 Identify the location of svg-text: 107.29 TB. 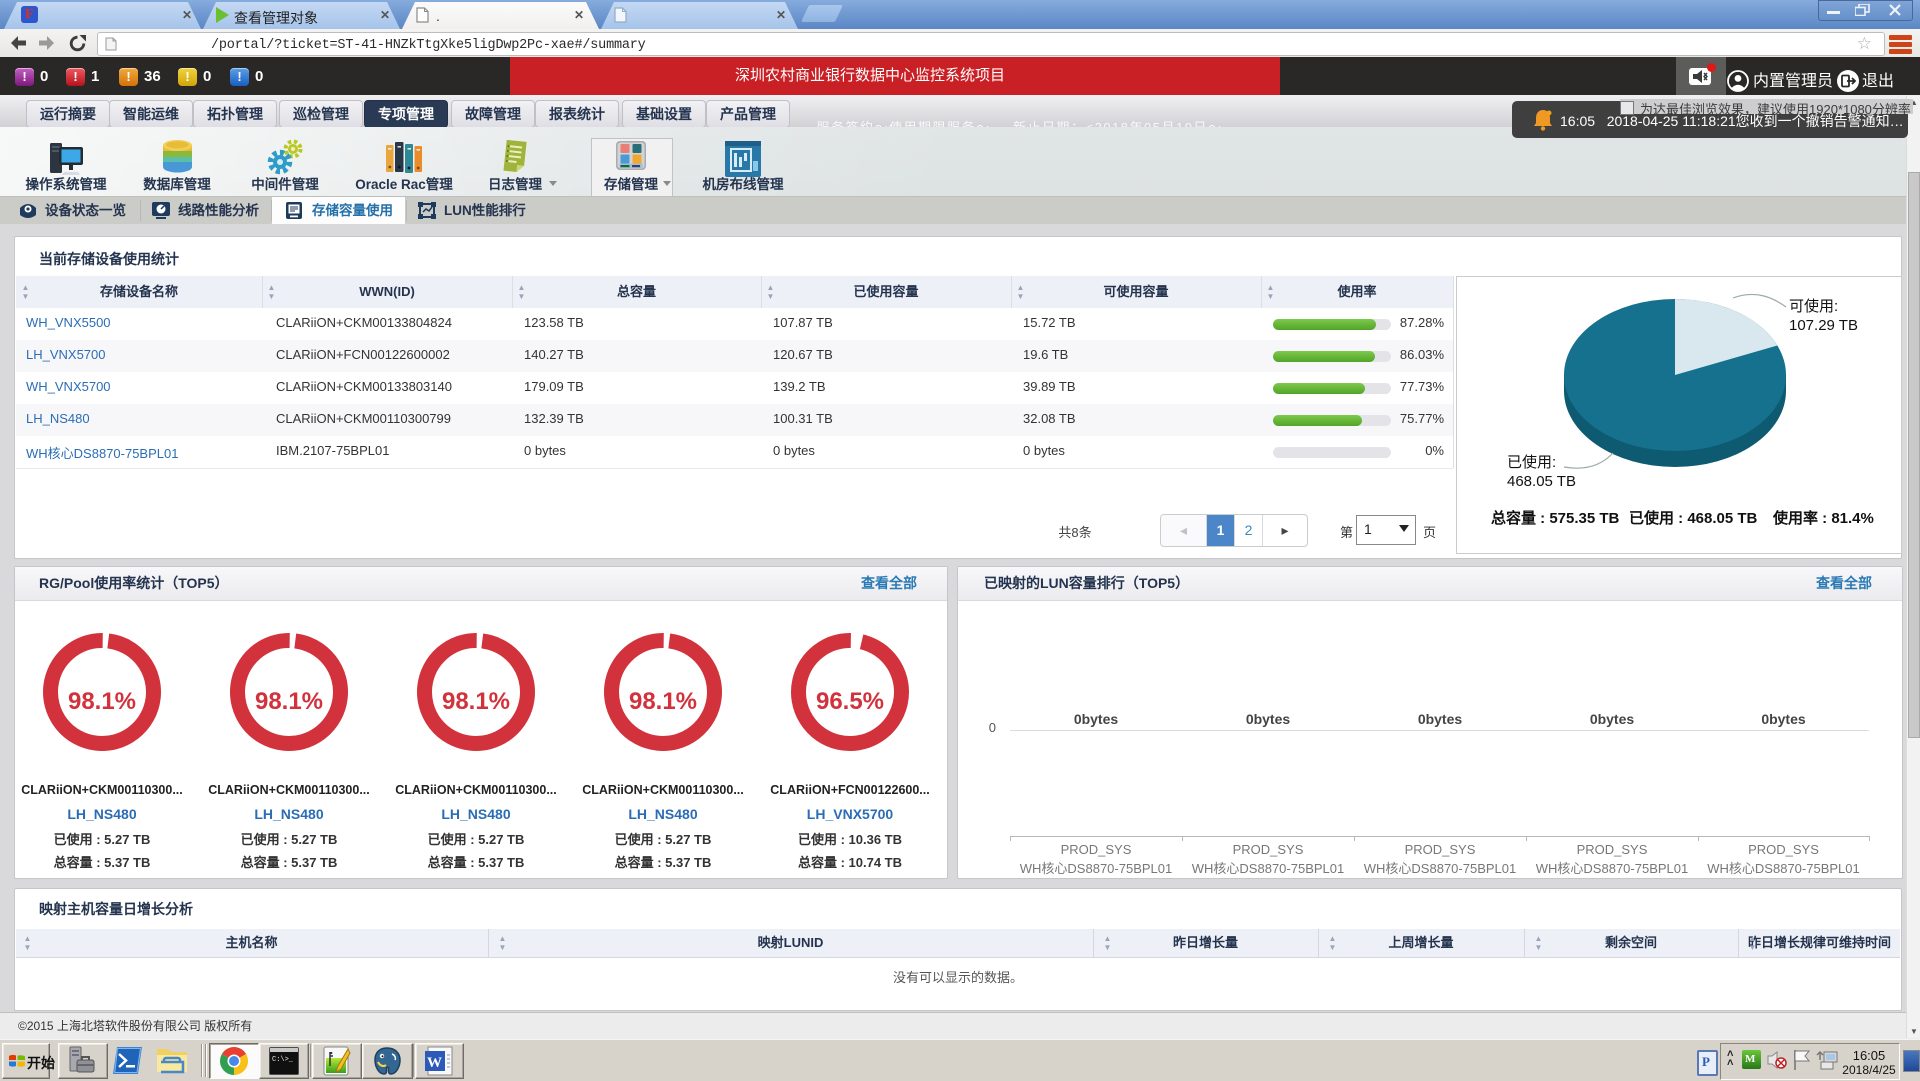
(1823, 325).